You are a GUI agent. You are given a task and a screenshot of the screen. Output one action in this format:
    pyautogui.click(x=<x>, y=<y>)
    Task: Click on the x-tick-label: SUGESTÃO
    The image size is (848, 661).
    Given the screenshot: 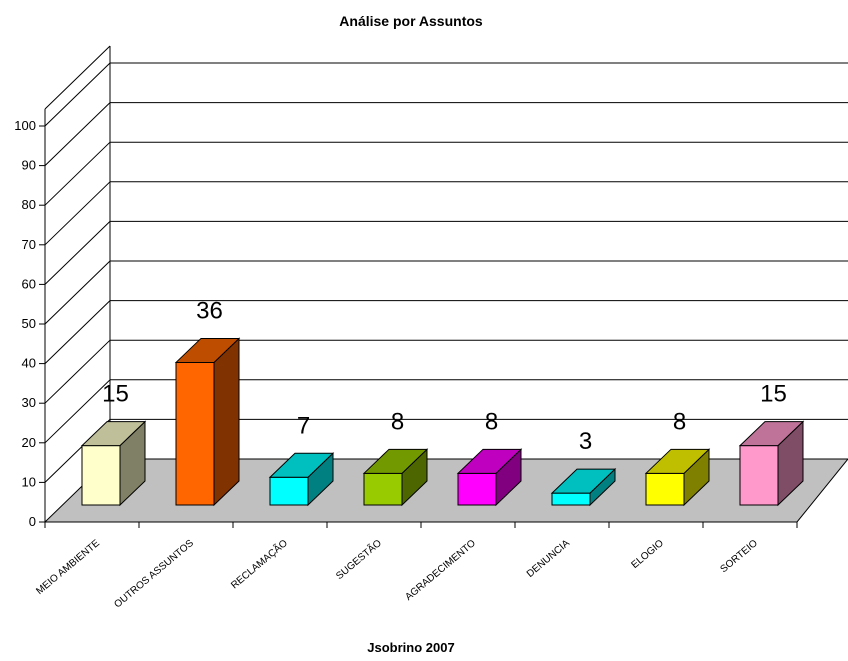 What is the action you would take?
    pyautogui.click(x=358, y=559)
    